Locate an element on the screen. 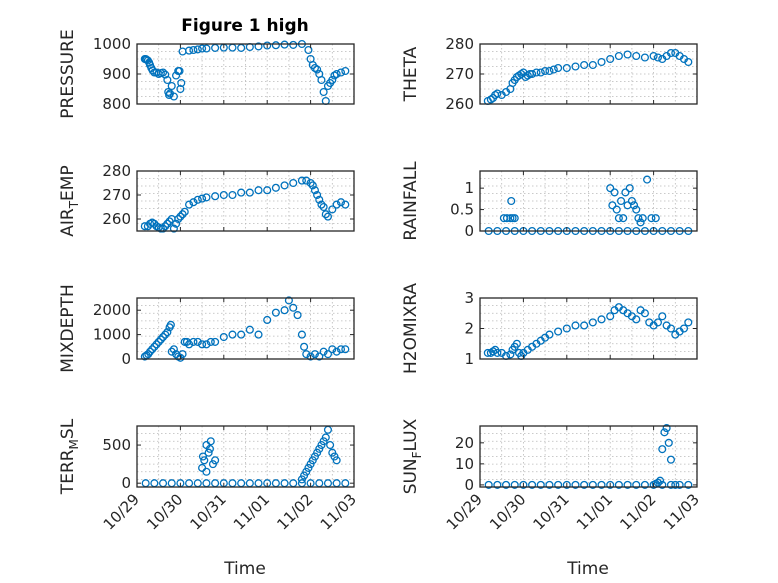 Image resolution: width=778 pixels, height=583 pixels. x-axis-label-right: Time is located at coordinates (587, 569).